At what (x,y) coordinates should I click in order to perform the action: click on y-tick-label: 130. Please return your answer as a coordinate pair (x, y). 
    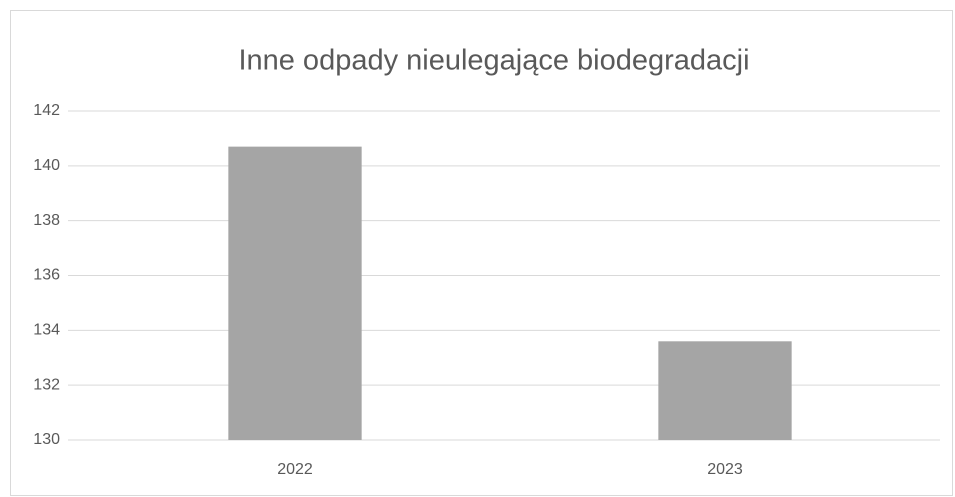
    Looking at the image, I should click on (46, 439).